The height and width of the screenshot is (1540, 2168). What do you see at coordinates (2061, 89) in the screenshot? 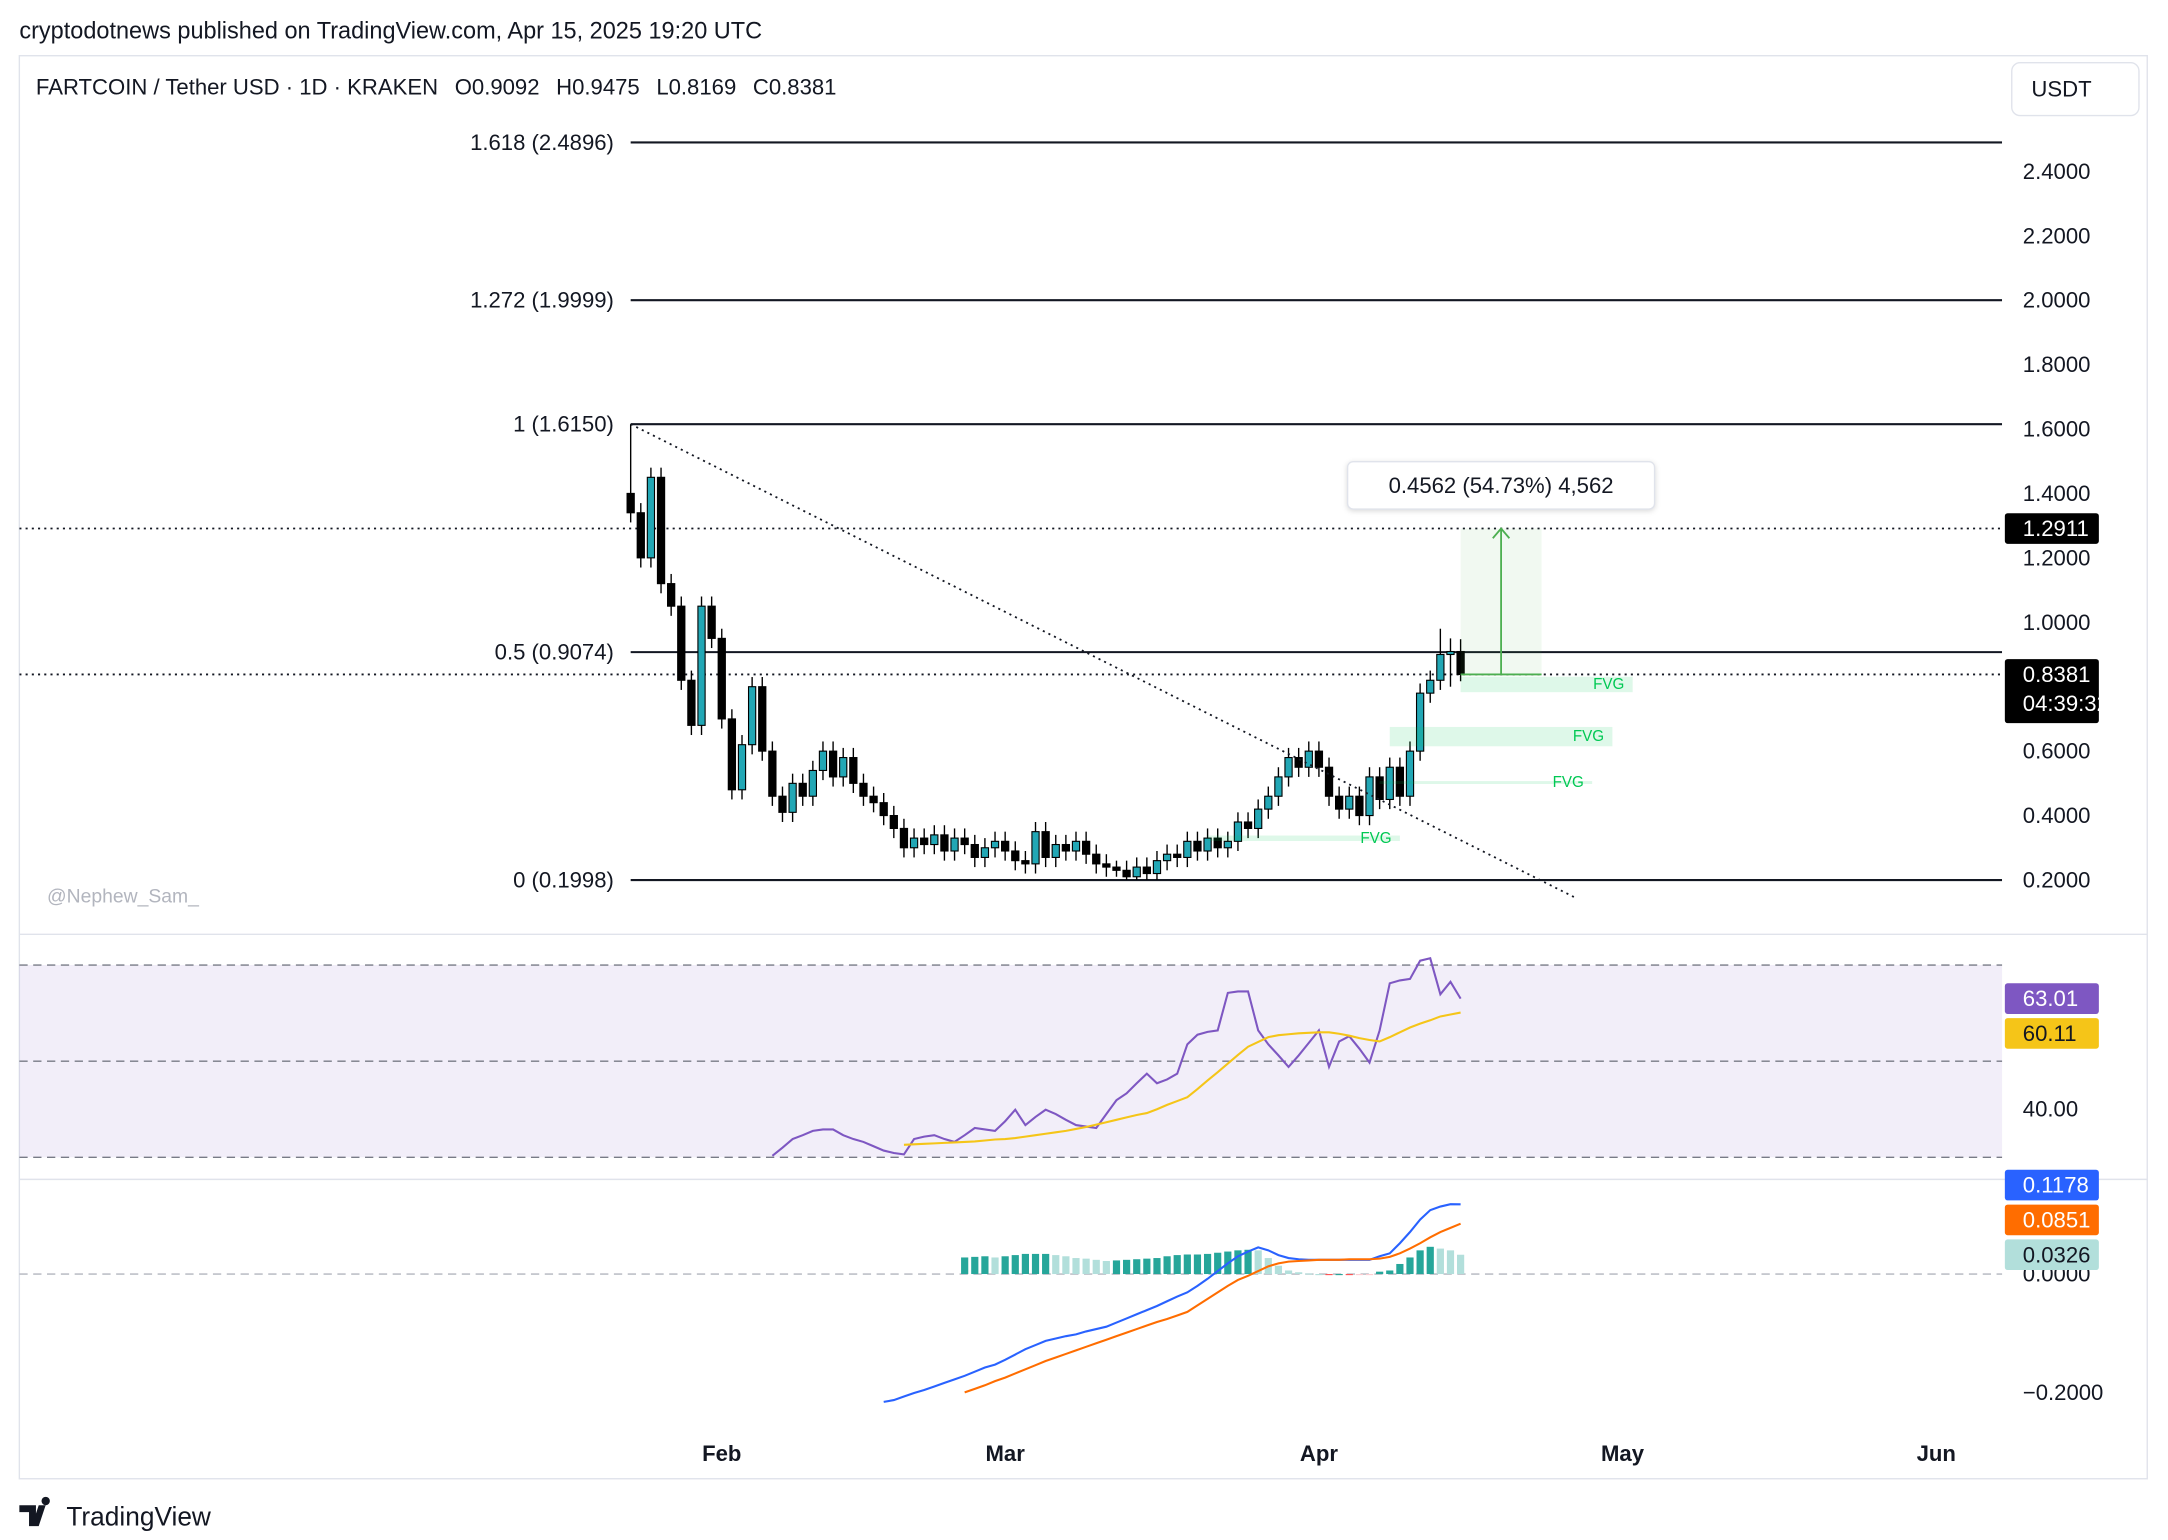
I see `currency-label: USDT` at bounding box center [2061, 89].